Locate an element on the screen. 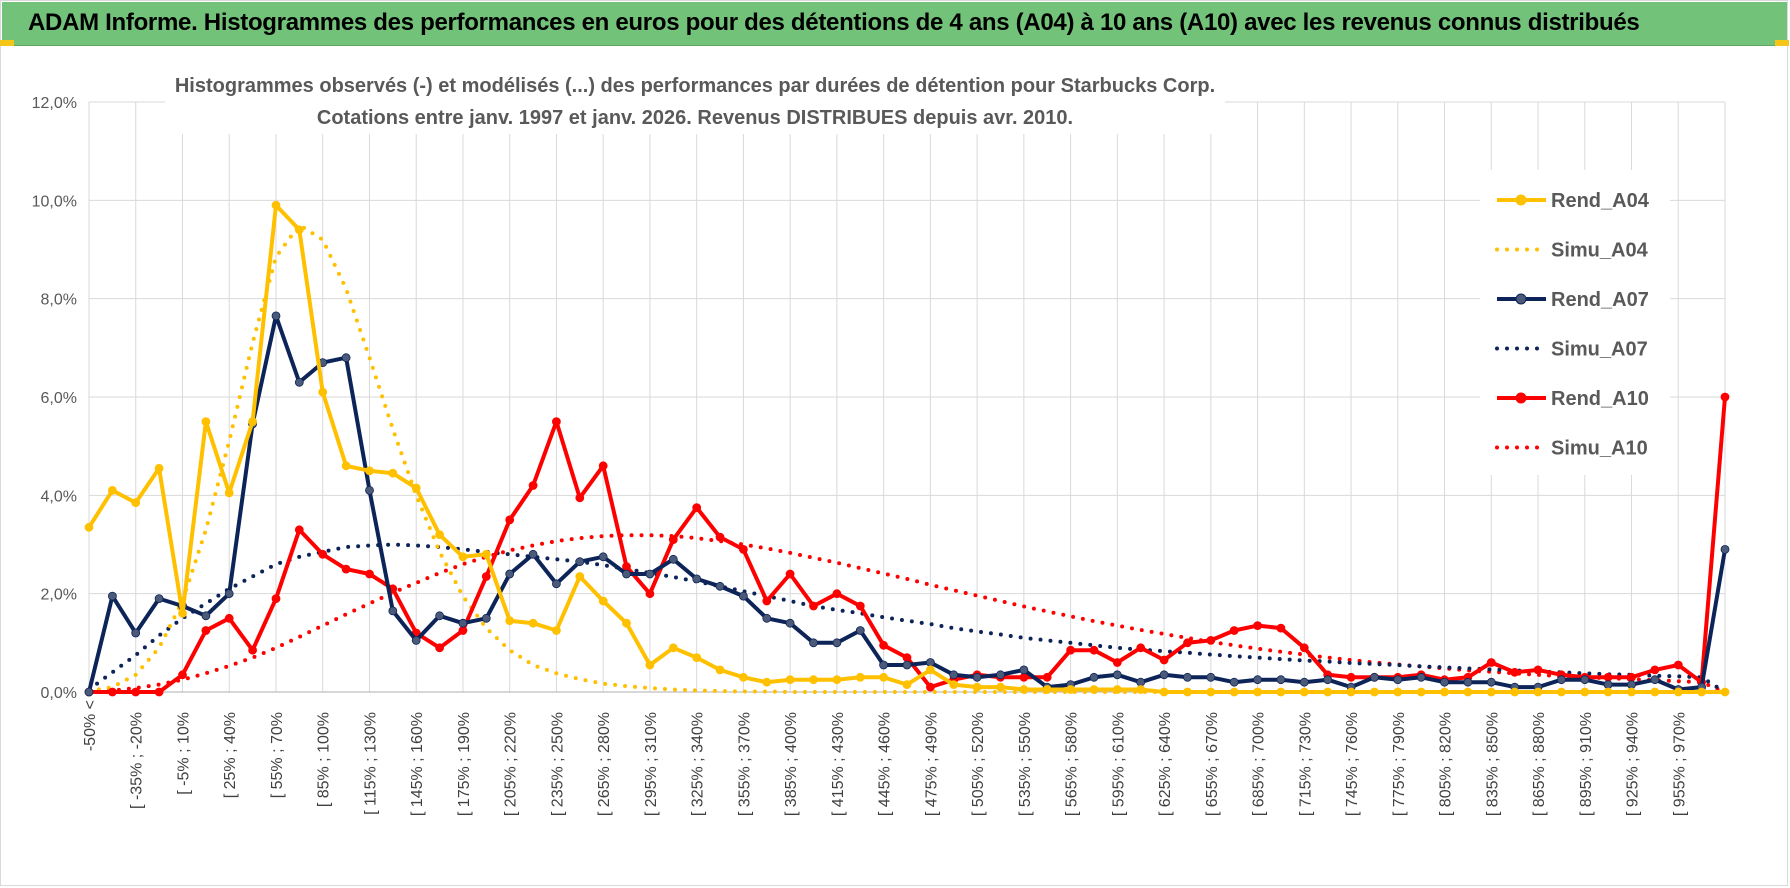 The width and height of the screenshot is (1790, 888). legend-label-rend_a10: Rend_A10 is located at coordinates (1600, 399).